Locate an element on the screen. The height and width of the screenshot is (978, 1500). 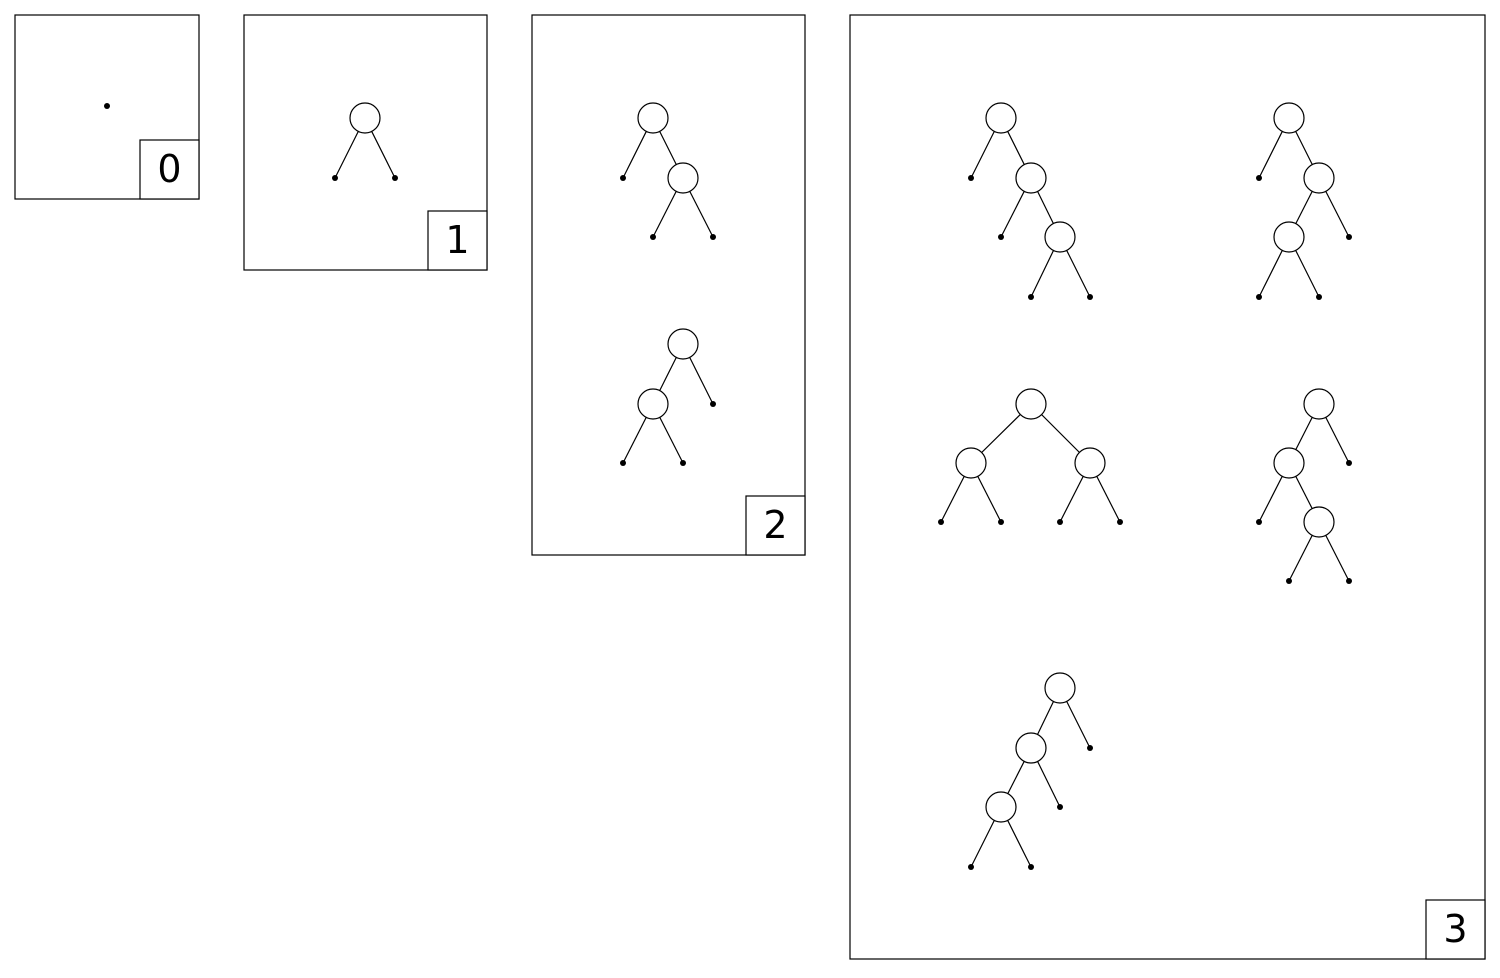
panel-label: 0 is located at coordinates (169, 169).